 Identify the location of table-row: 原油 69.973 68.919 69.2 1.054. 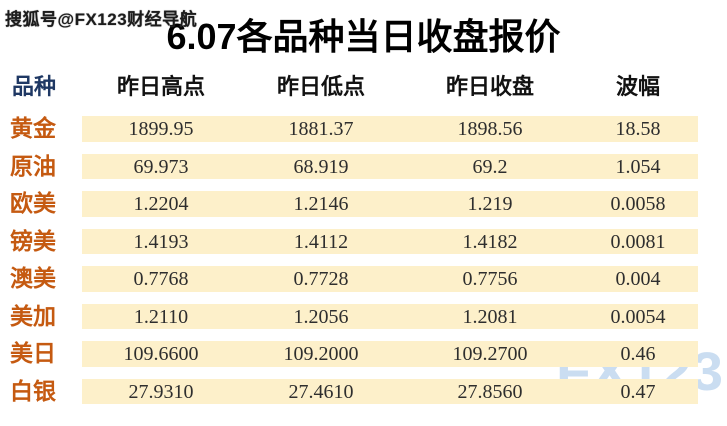
(349, 166).